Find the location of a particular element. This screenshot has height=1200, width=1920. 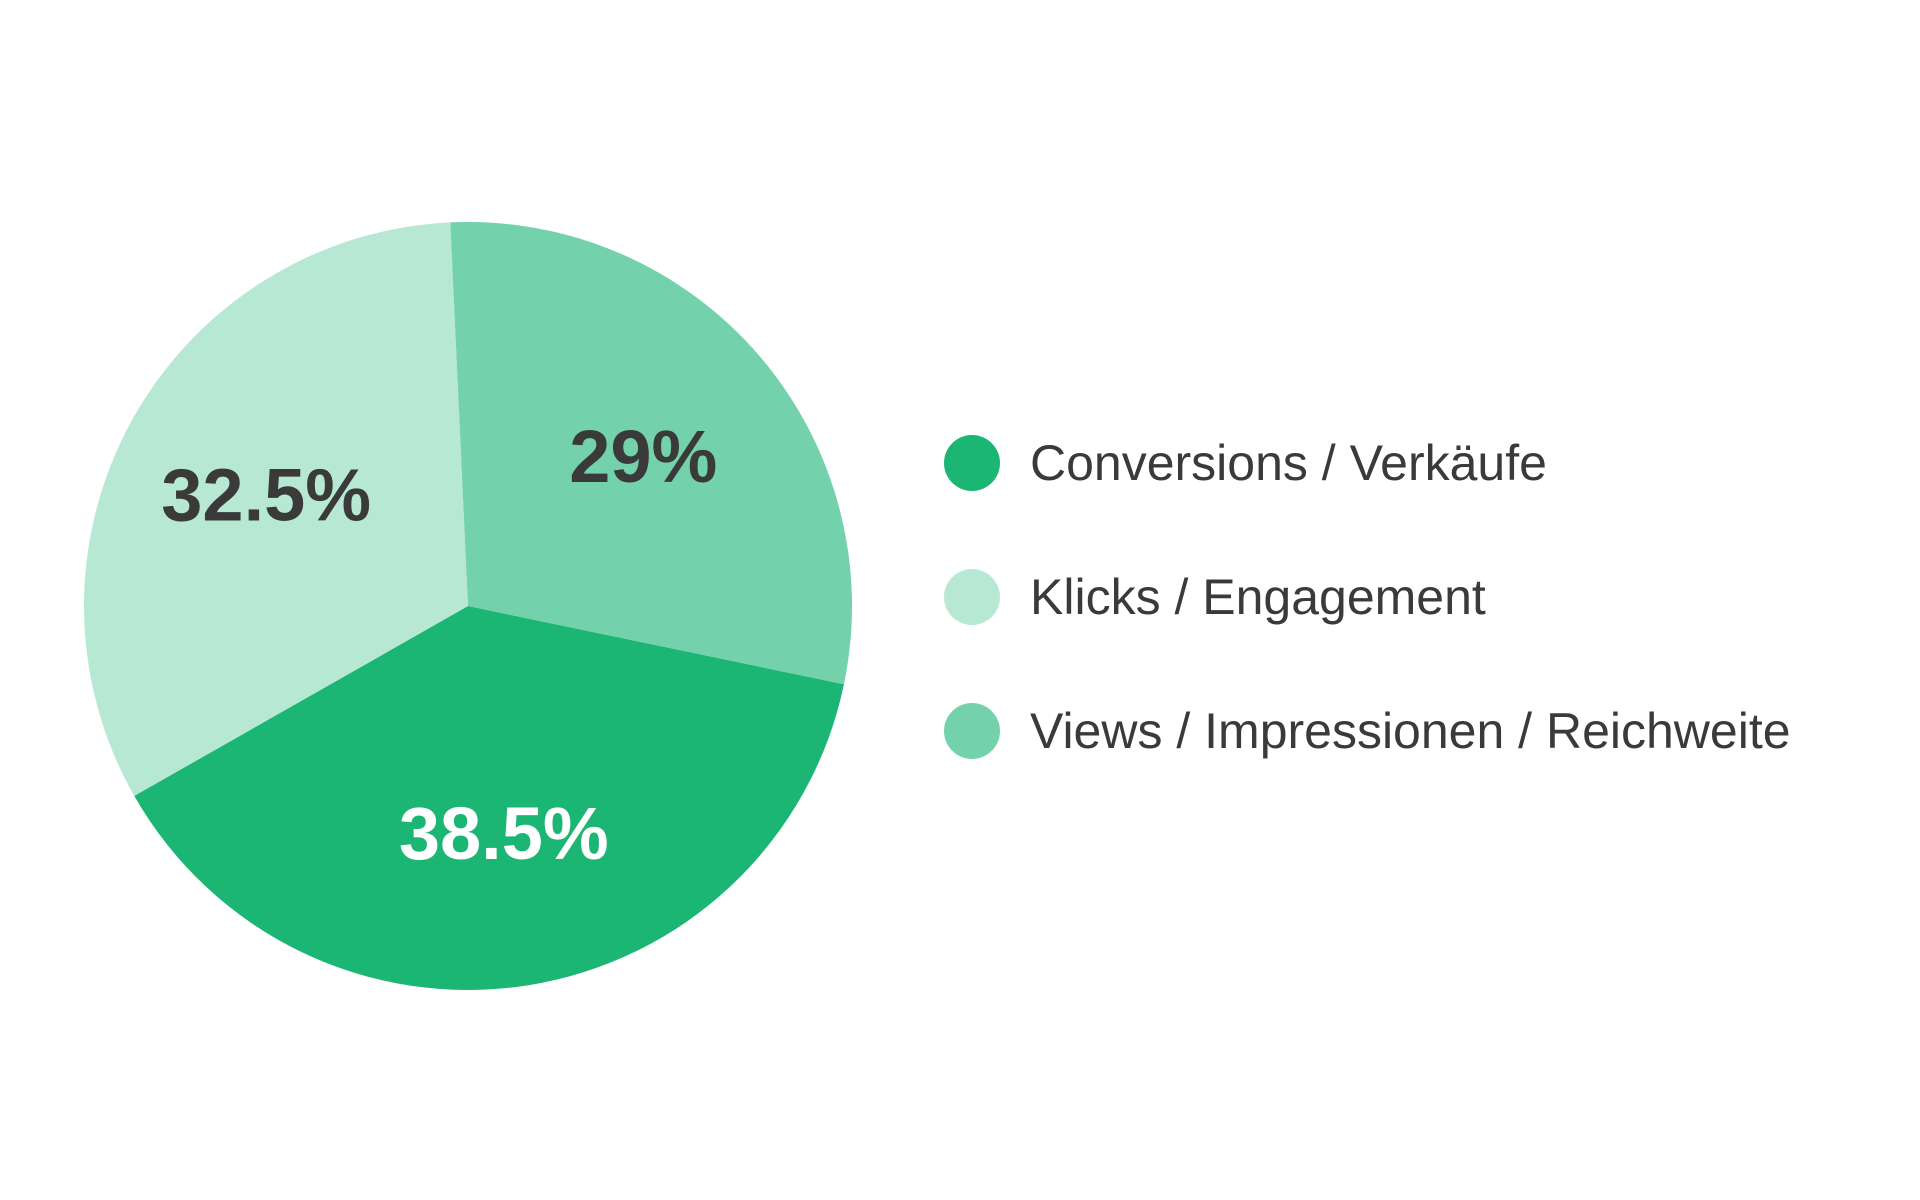

pie-slice-conversions is located at coordinates (489, 798).